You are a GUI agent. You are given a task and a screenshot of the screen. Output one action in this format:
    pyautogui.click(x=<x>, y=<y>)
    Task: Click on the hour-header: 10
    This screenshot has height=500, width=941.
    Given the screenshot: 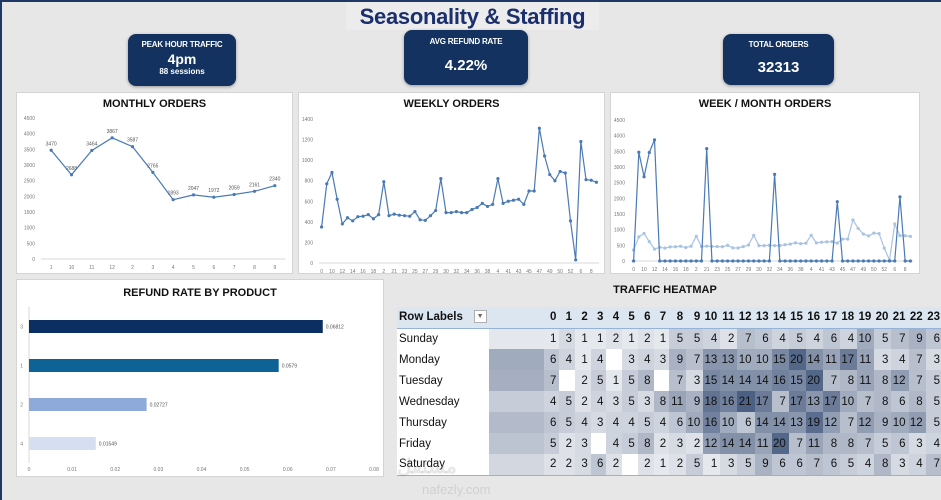 What is the action you would take?
    pyautogui.click(x=712, y=318)
    